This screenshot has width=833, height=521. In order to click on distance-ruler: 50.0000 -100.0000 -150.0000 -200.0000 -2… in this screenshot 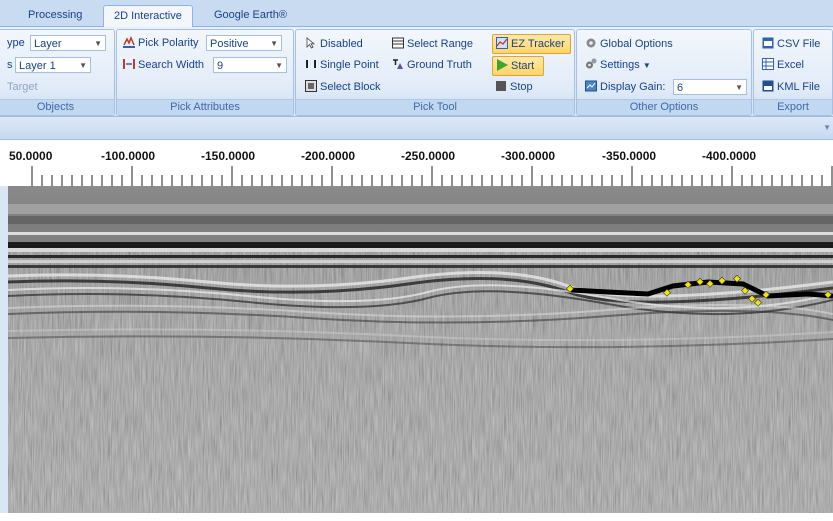, I will do `click(416, 163)`.